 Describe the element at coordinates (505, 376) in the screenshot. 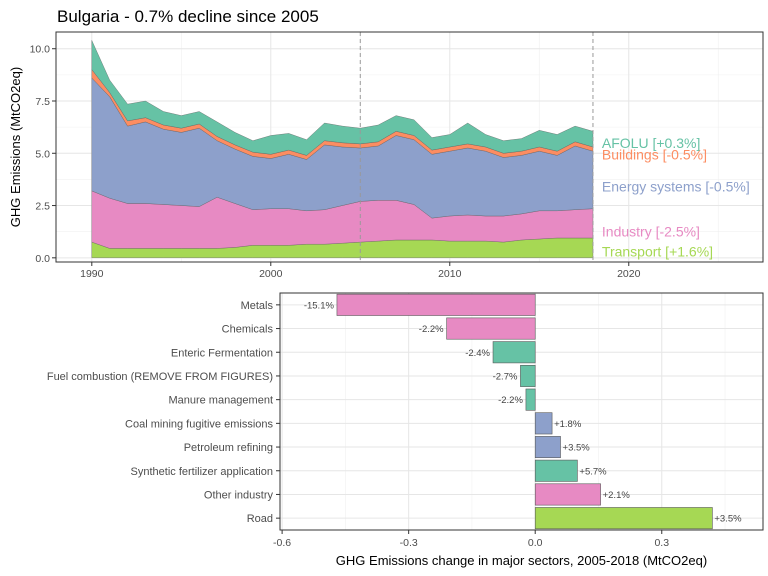

I see `bar-data-label: -2.7%` at that location.